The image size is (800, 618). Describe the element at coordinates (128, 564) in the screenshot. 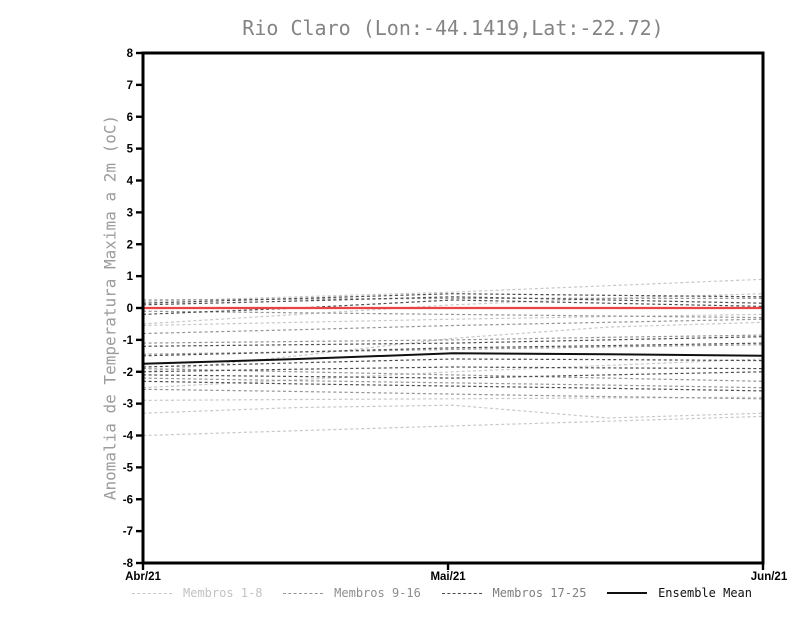

I see `y-tick-label: -8` at that location.